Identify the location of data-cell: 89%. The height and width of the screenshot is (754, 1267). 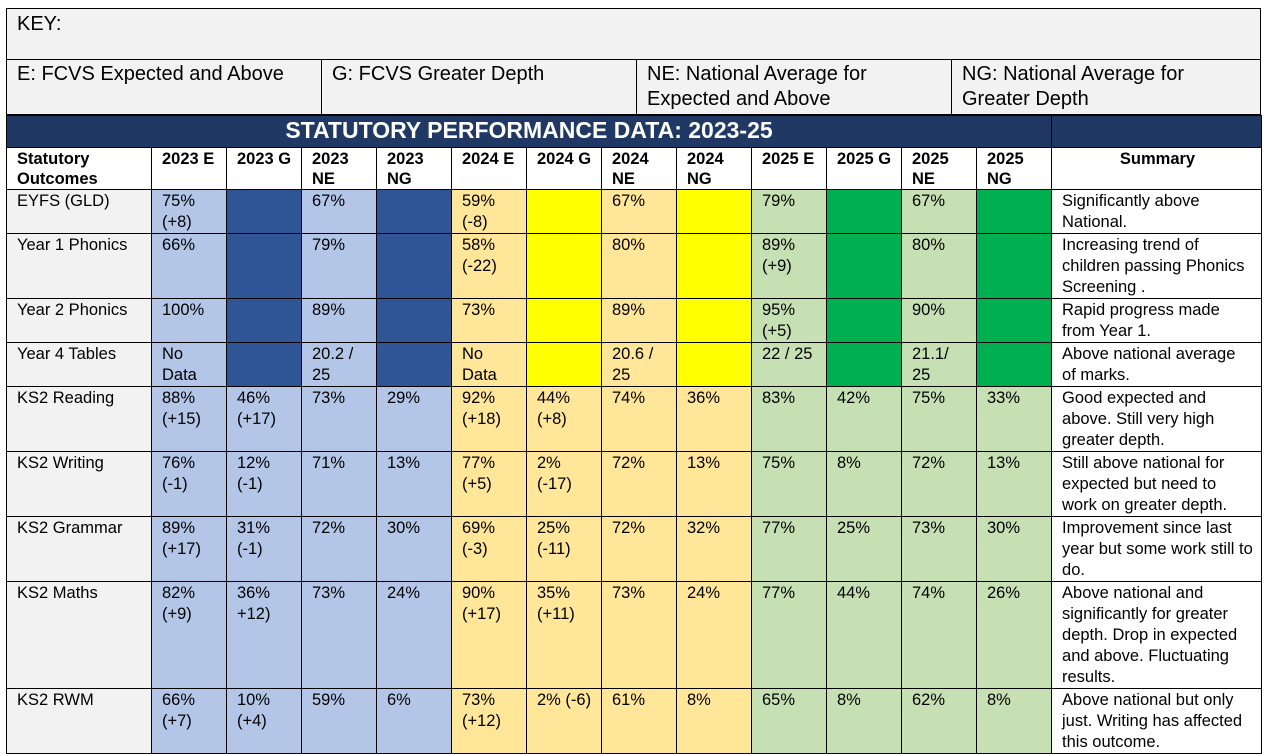
(639, 320).